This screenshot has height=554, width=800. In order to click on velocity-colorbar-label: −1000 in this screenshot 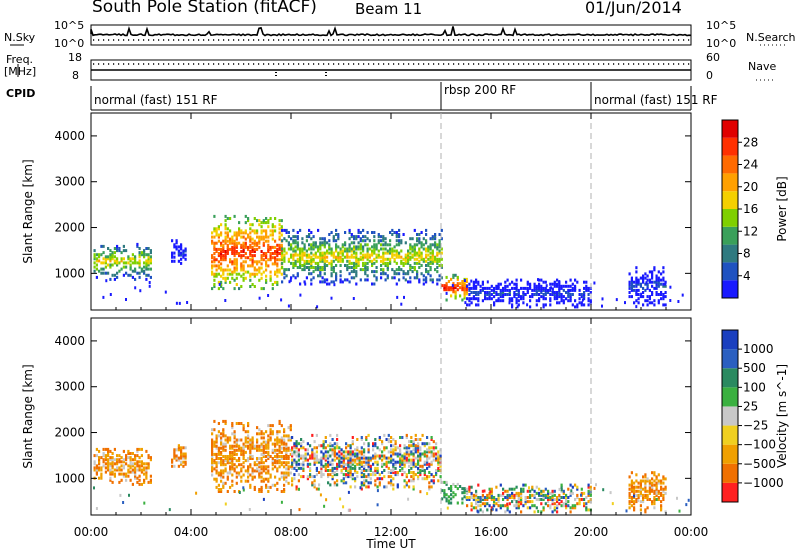, I will do `click(763, 483)`.